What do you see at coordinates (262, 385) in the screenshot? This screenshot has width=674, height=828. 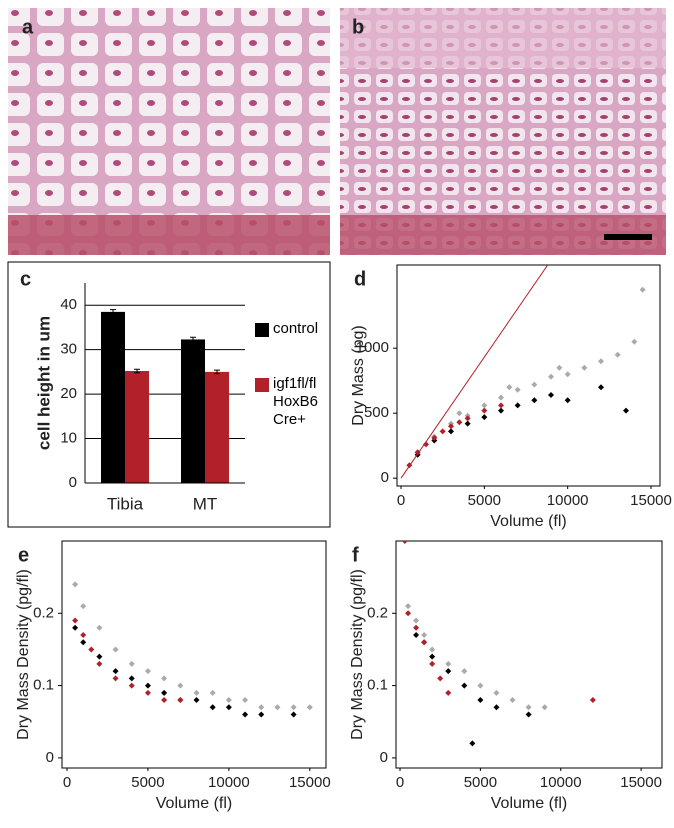 I see `legend-swatch` at bounding box center [262, 385].